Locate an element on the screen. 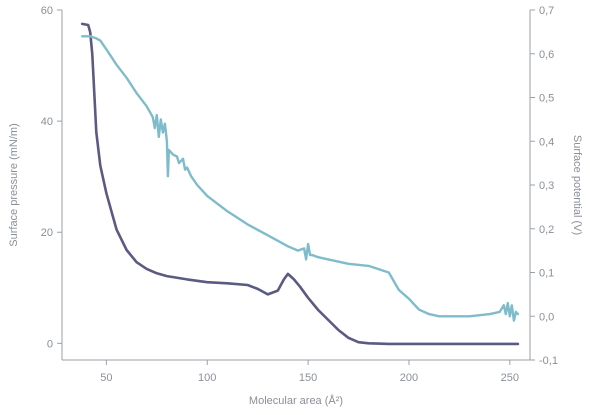  right-y-ticks: -0,1 0,0 0,1 0,2 0,3 0,4 0,5 0,6 0,7 is located at coordinates (544, 186).